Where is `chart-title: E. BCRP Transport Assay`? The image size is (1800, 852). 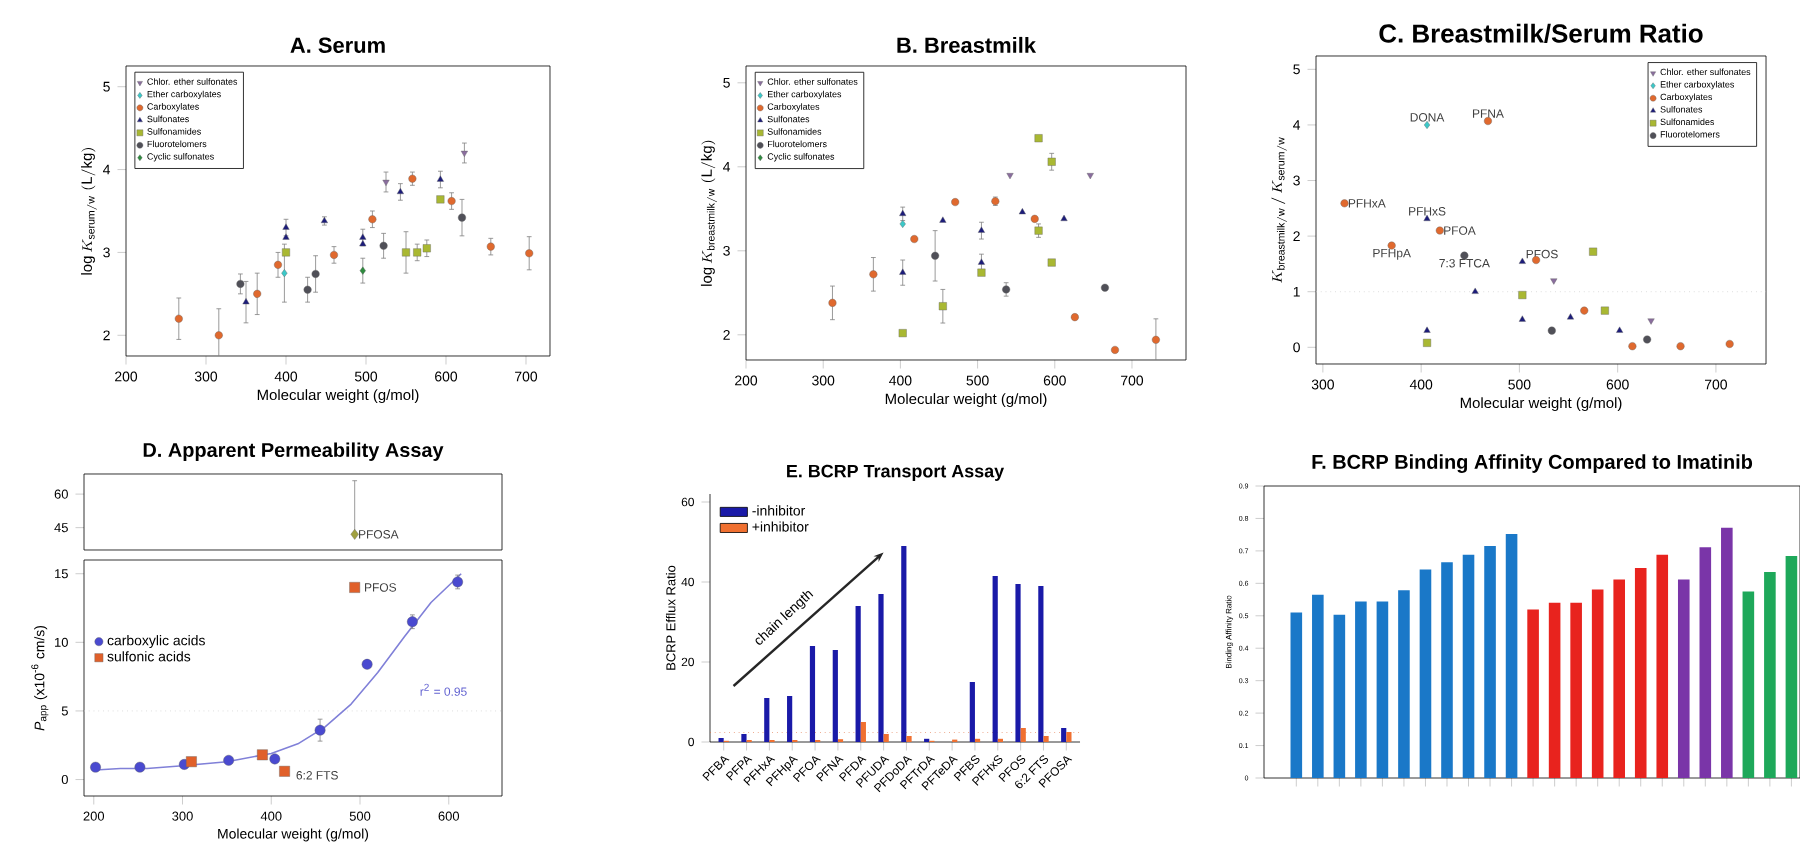 chart-title: E. BCRP Transport Assay is located at coordinates (896, 472).